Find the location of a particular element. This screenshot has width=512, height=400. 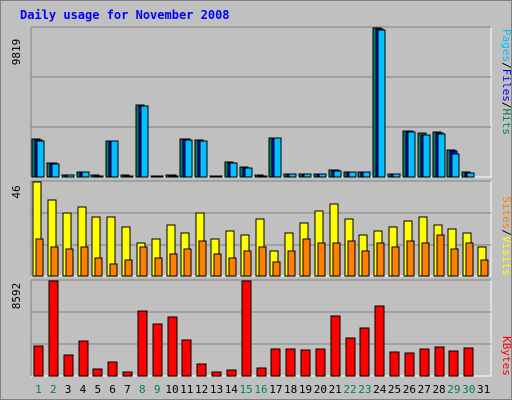

day-label-8: 8 is located at coordinates (142, 389).